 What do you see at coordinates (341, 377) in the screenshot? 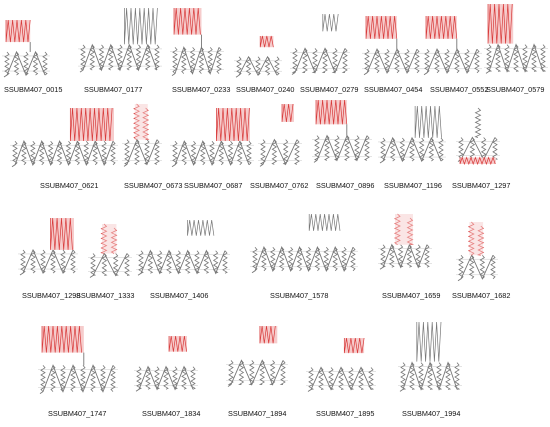
I see `panel-SSUBM407_1895: SSUBM407_1895` at bounding box center [341, 377].